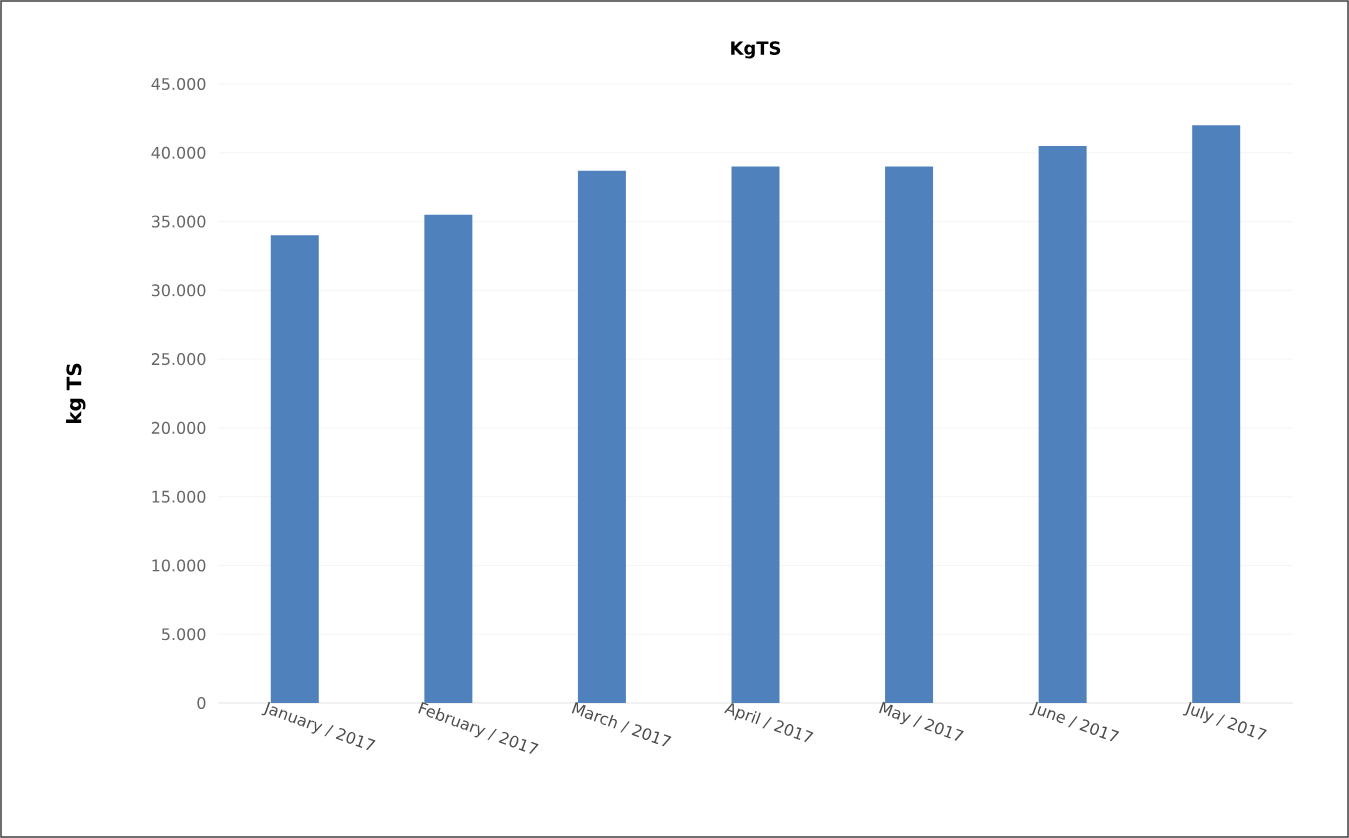  What do you see at coordinates (76, 393) in the screenshot?
I see `y-axis-title: kg TS` at bounding box center [76, 393].